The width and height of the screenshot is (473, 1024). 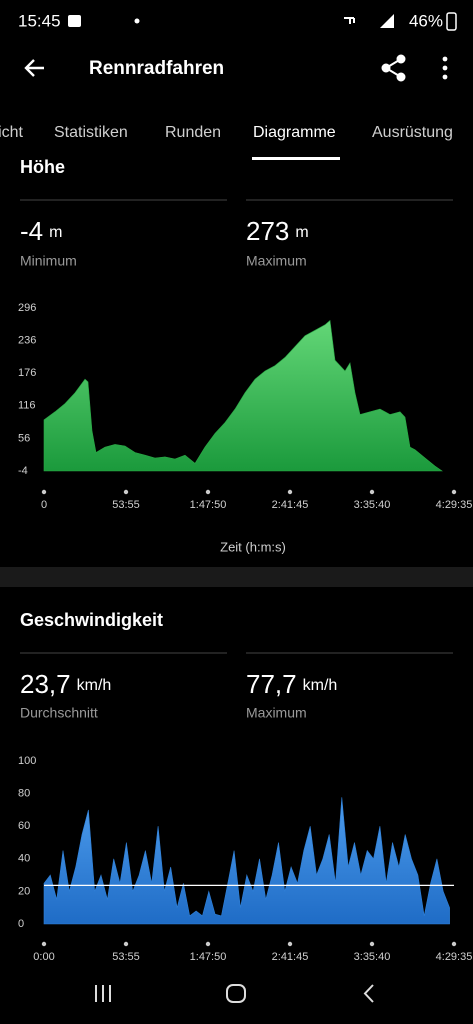 What do you see at coordinates (294, 132) in the screenshot?
I see `tab-active: Diagramme` at bounding box center [294, 132].